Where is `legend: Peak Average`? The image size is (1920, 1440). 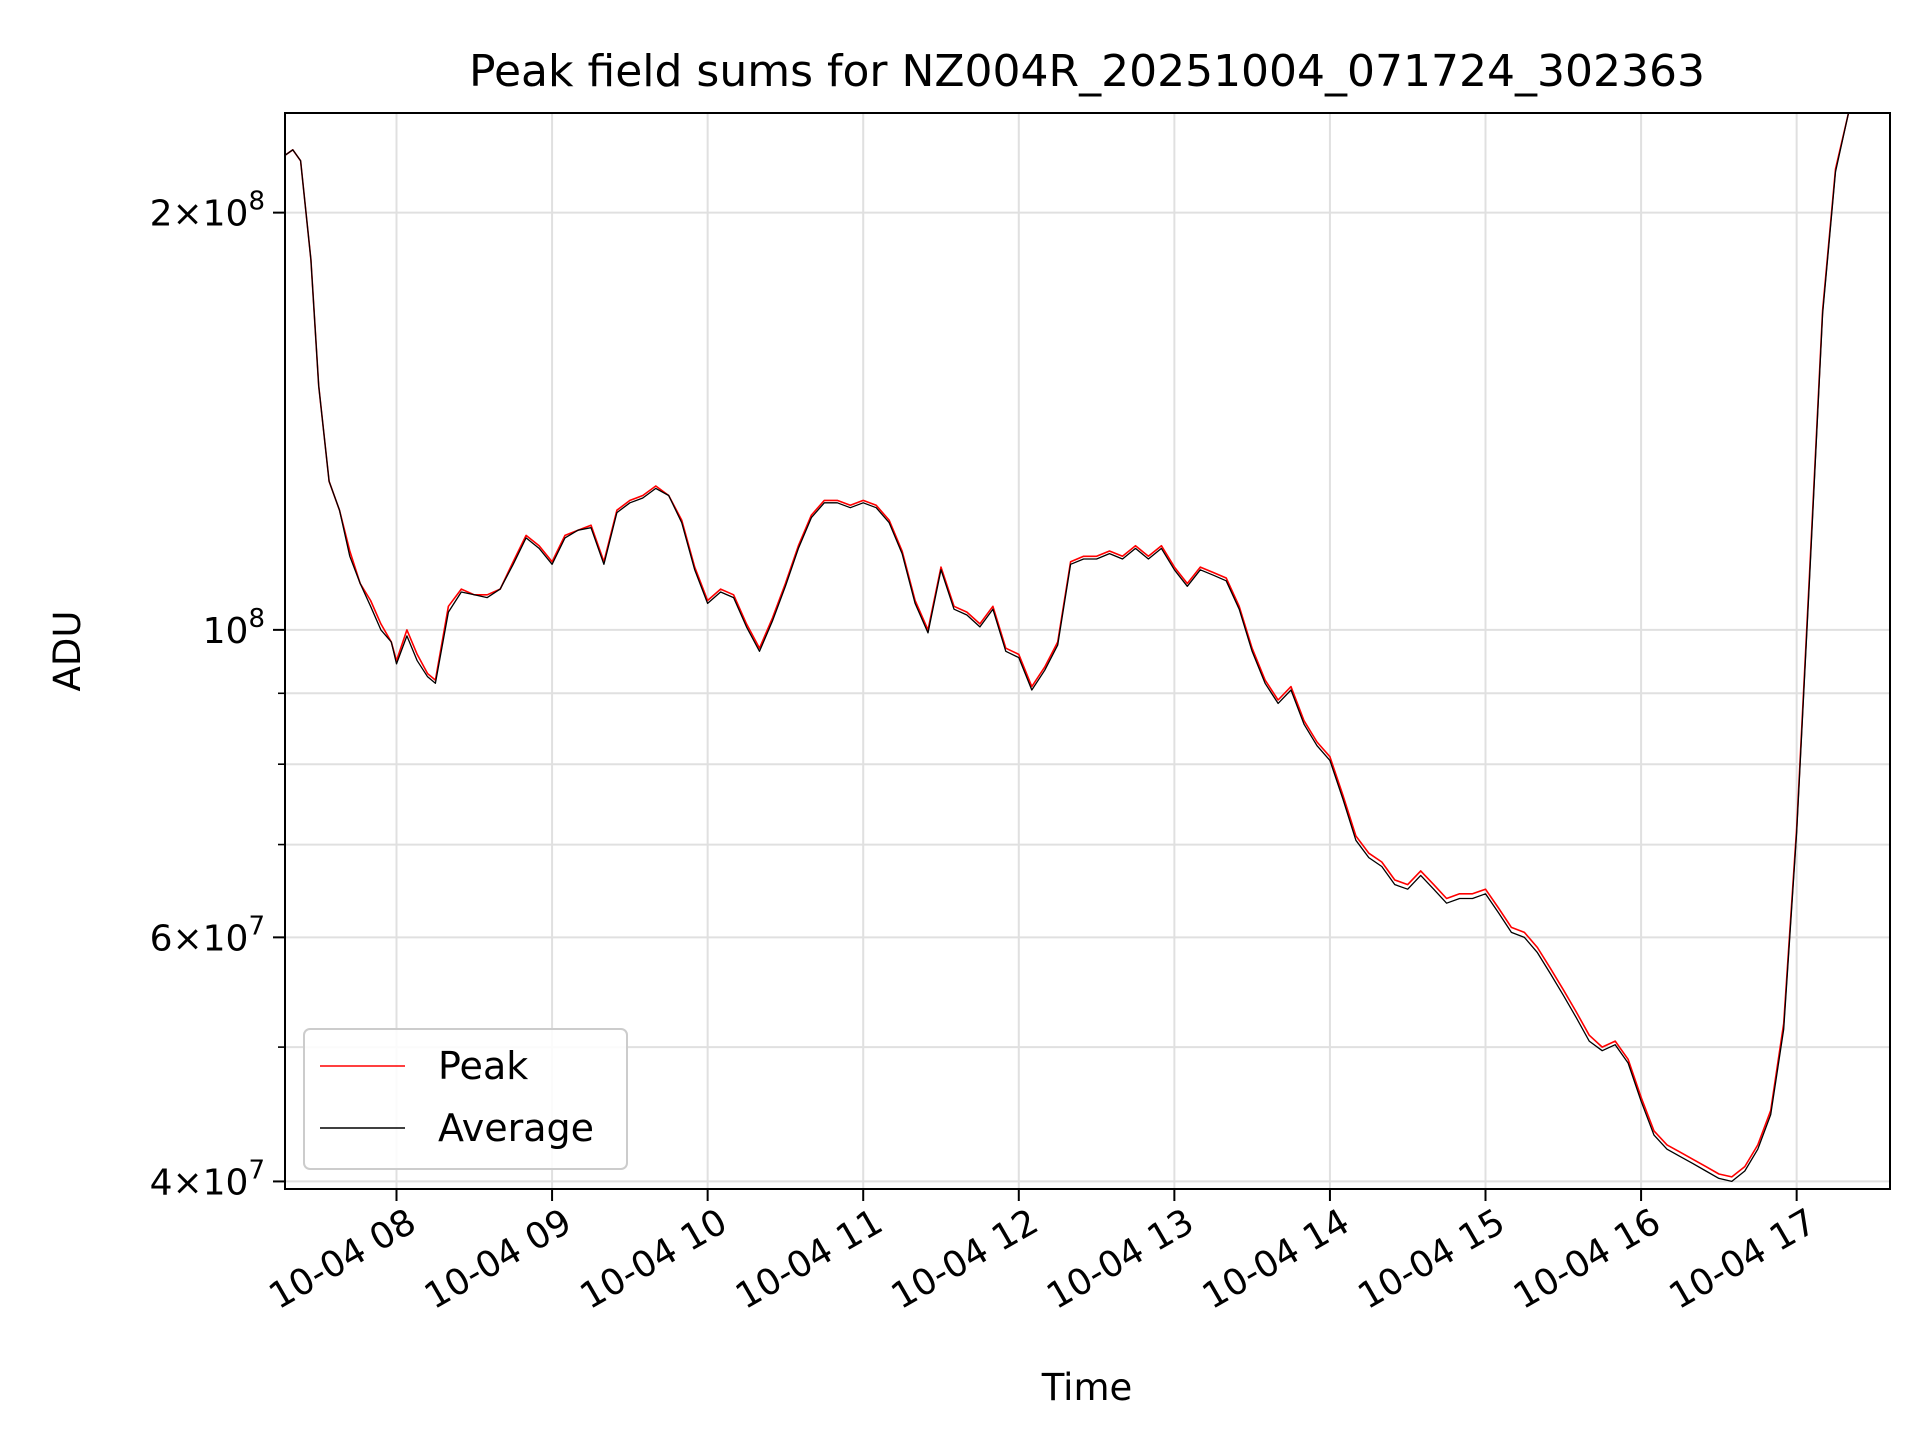 legend: Peak Average is located at coordinates (465, 1099).